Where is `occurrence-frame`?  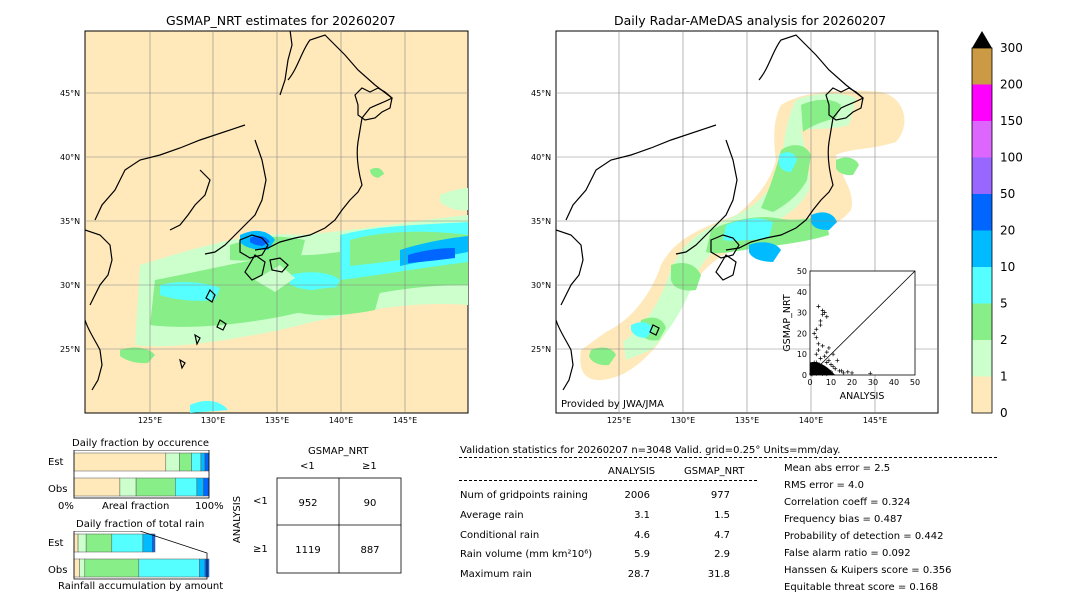
occurrence-frame is located at coordinates (141, 474).